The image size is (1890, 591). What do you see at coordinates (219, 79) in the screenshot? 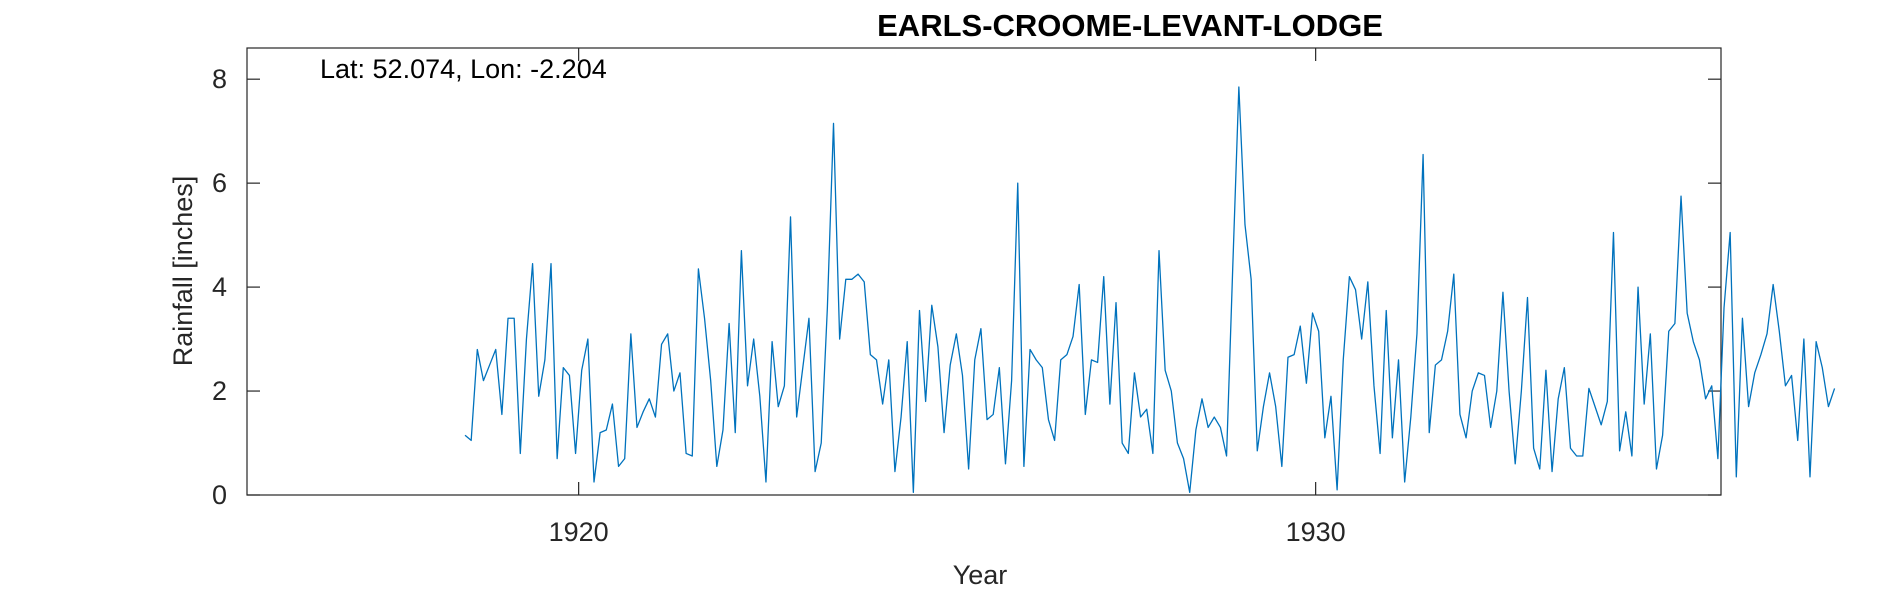
I see `y-tick-label-4: 8` at bounding box center [219, 79].